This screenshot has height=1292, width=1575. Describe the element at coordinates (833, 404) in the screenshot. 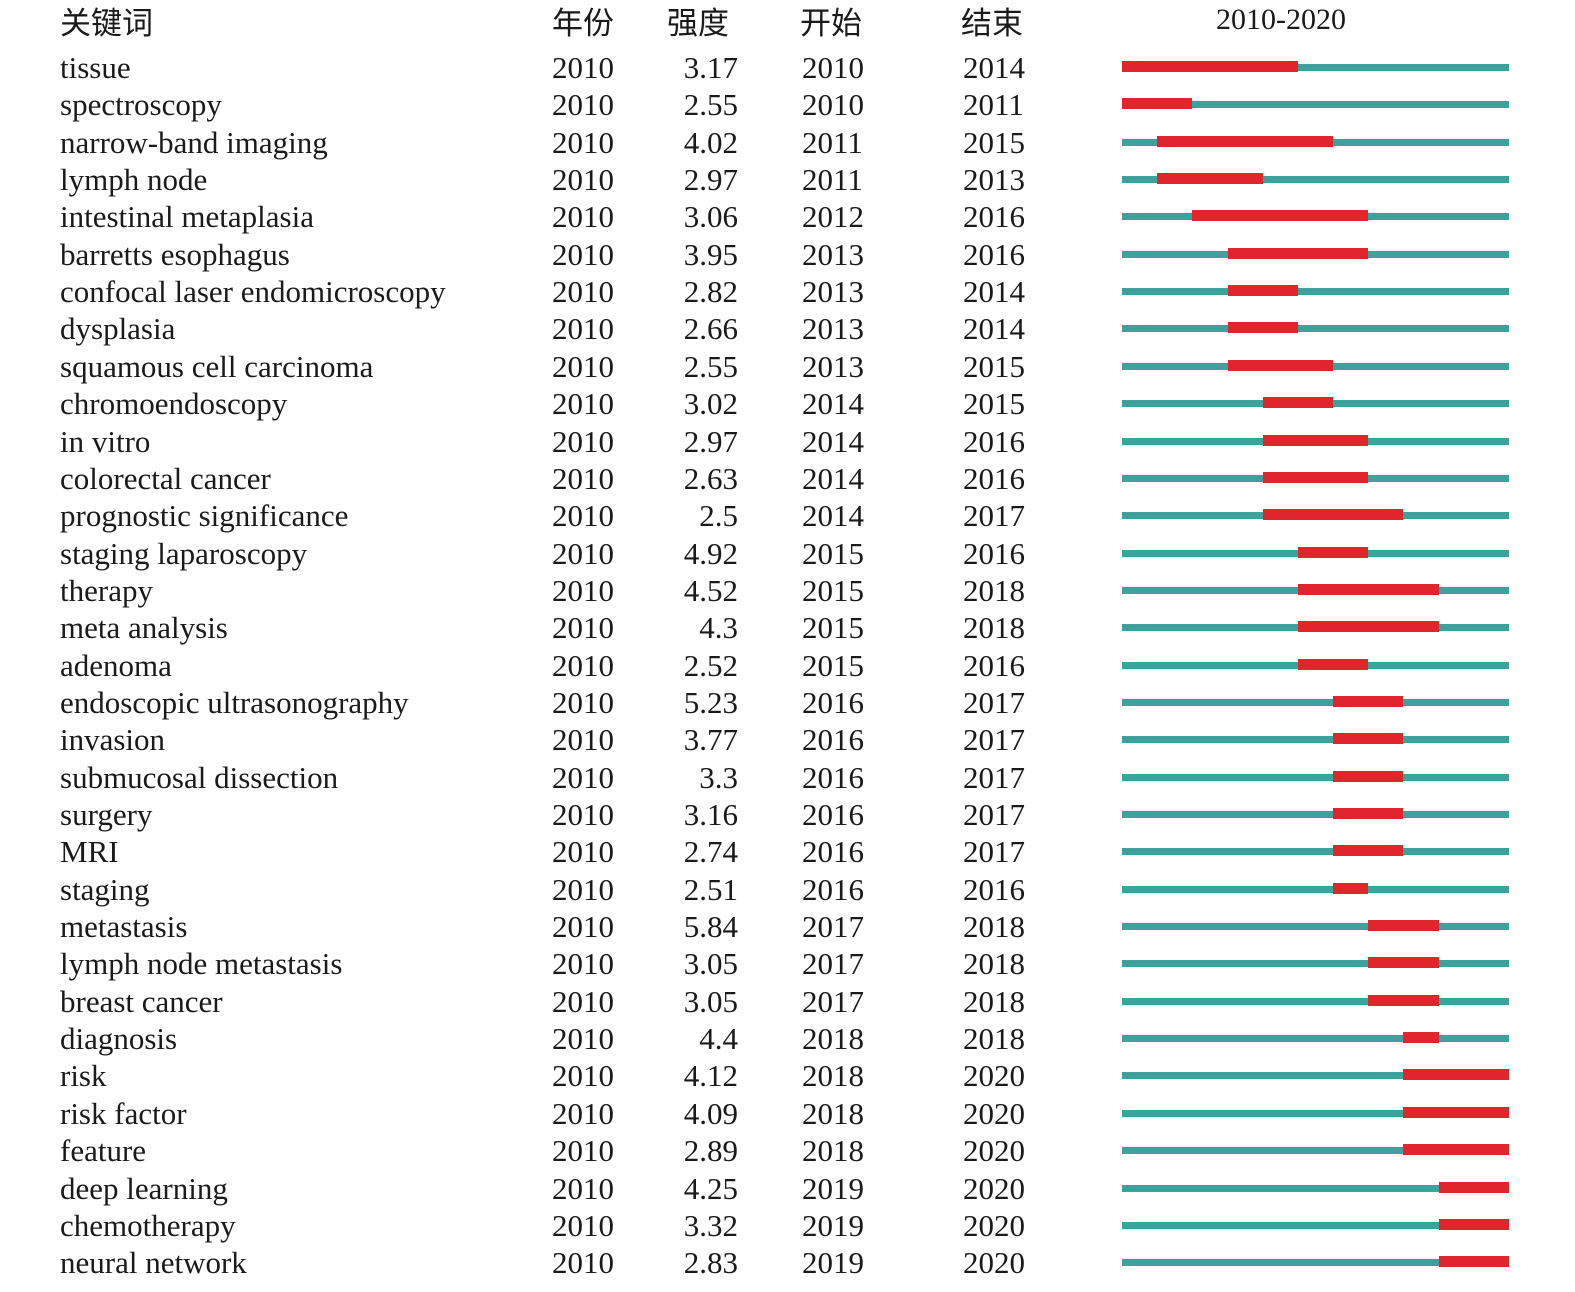

I see `begin-cell: 2014` at that location.